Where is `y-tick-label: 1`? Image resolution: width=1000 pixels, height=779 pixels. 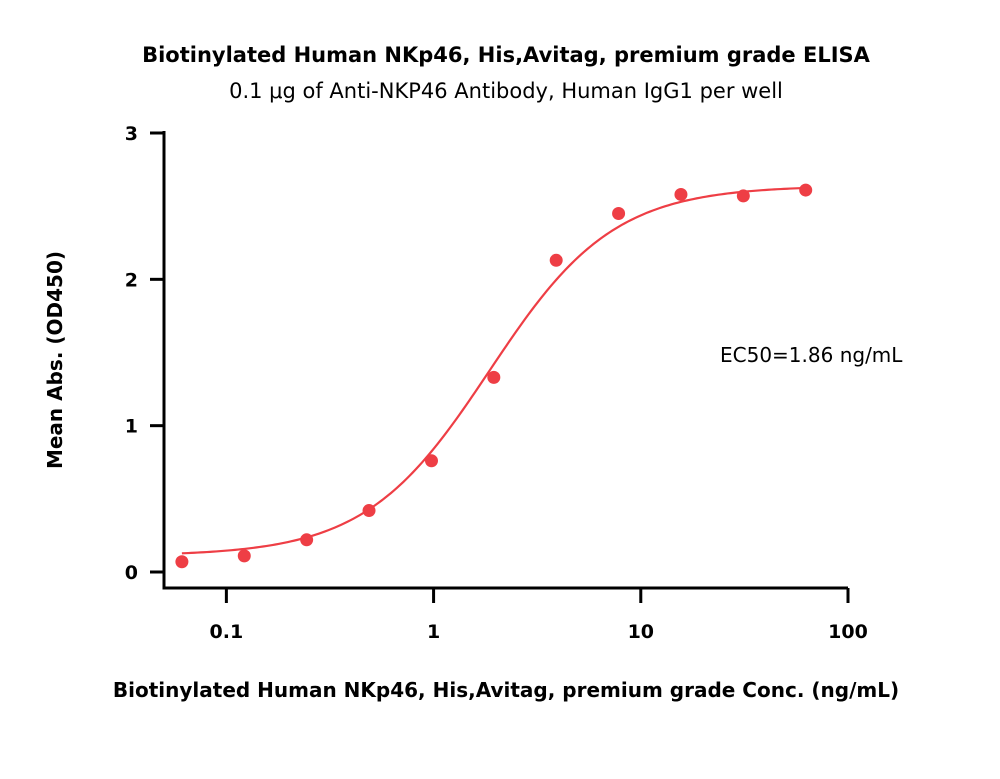
y-tick-label: 1 is located at coordinates (131, 427).